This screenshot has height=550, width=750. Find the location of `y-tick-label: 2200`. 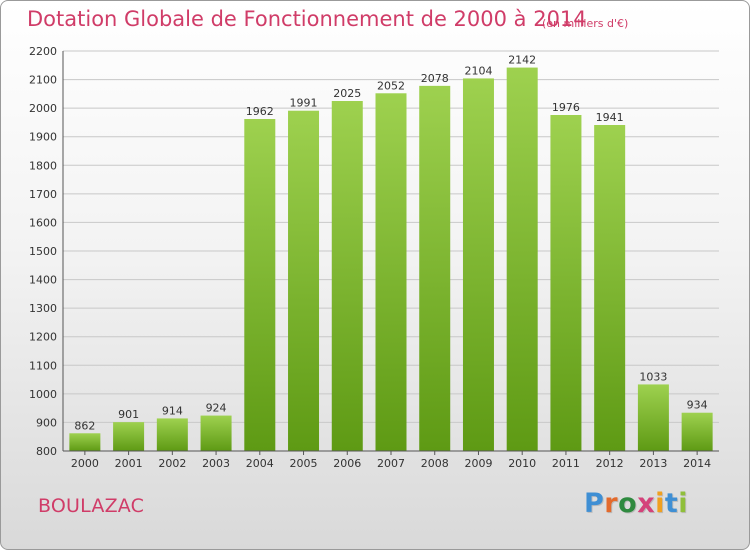

y-tick-label: 2200 is located at coordinates (43, 51).